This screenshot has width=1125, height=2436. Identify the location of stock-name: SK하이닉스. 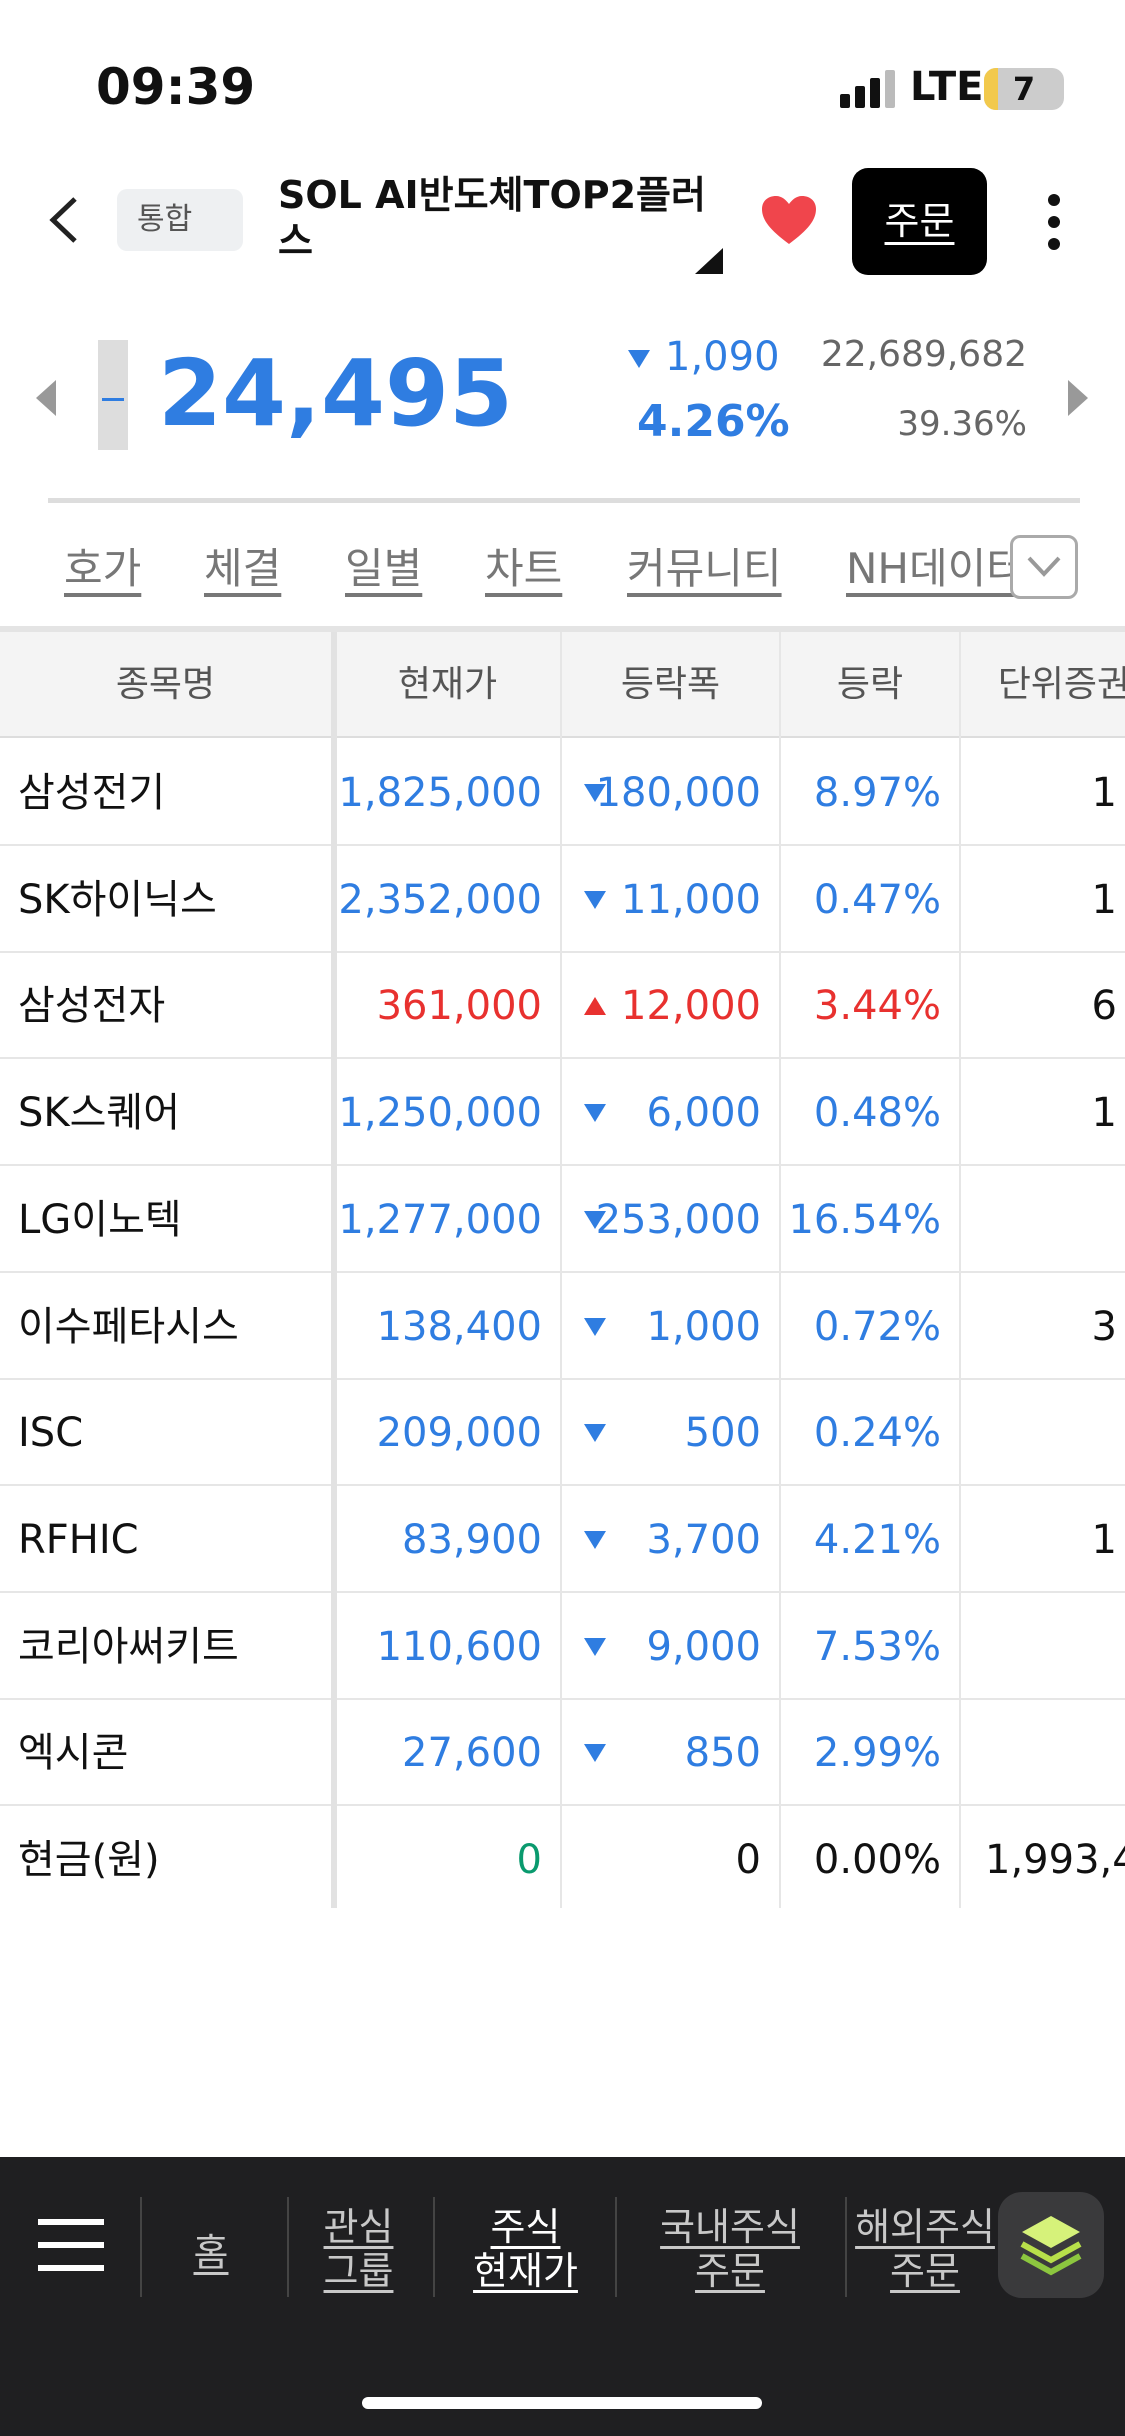
(165, 900).